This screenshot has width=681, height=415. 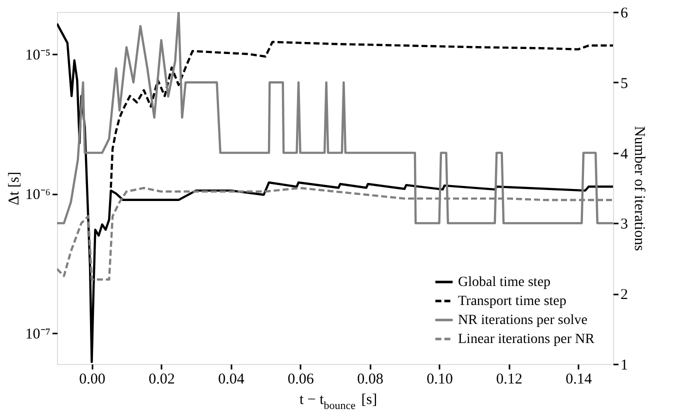 What do you see at coordinates (624, 84) in the screenshot?
I see `y2-tick-label: 5` at bounding box center [624, 84].